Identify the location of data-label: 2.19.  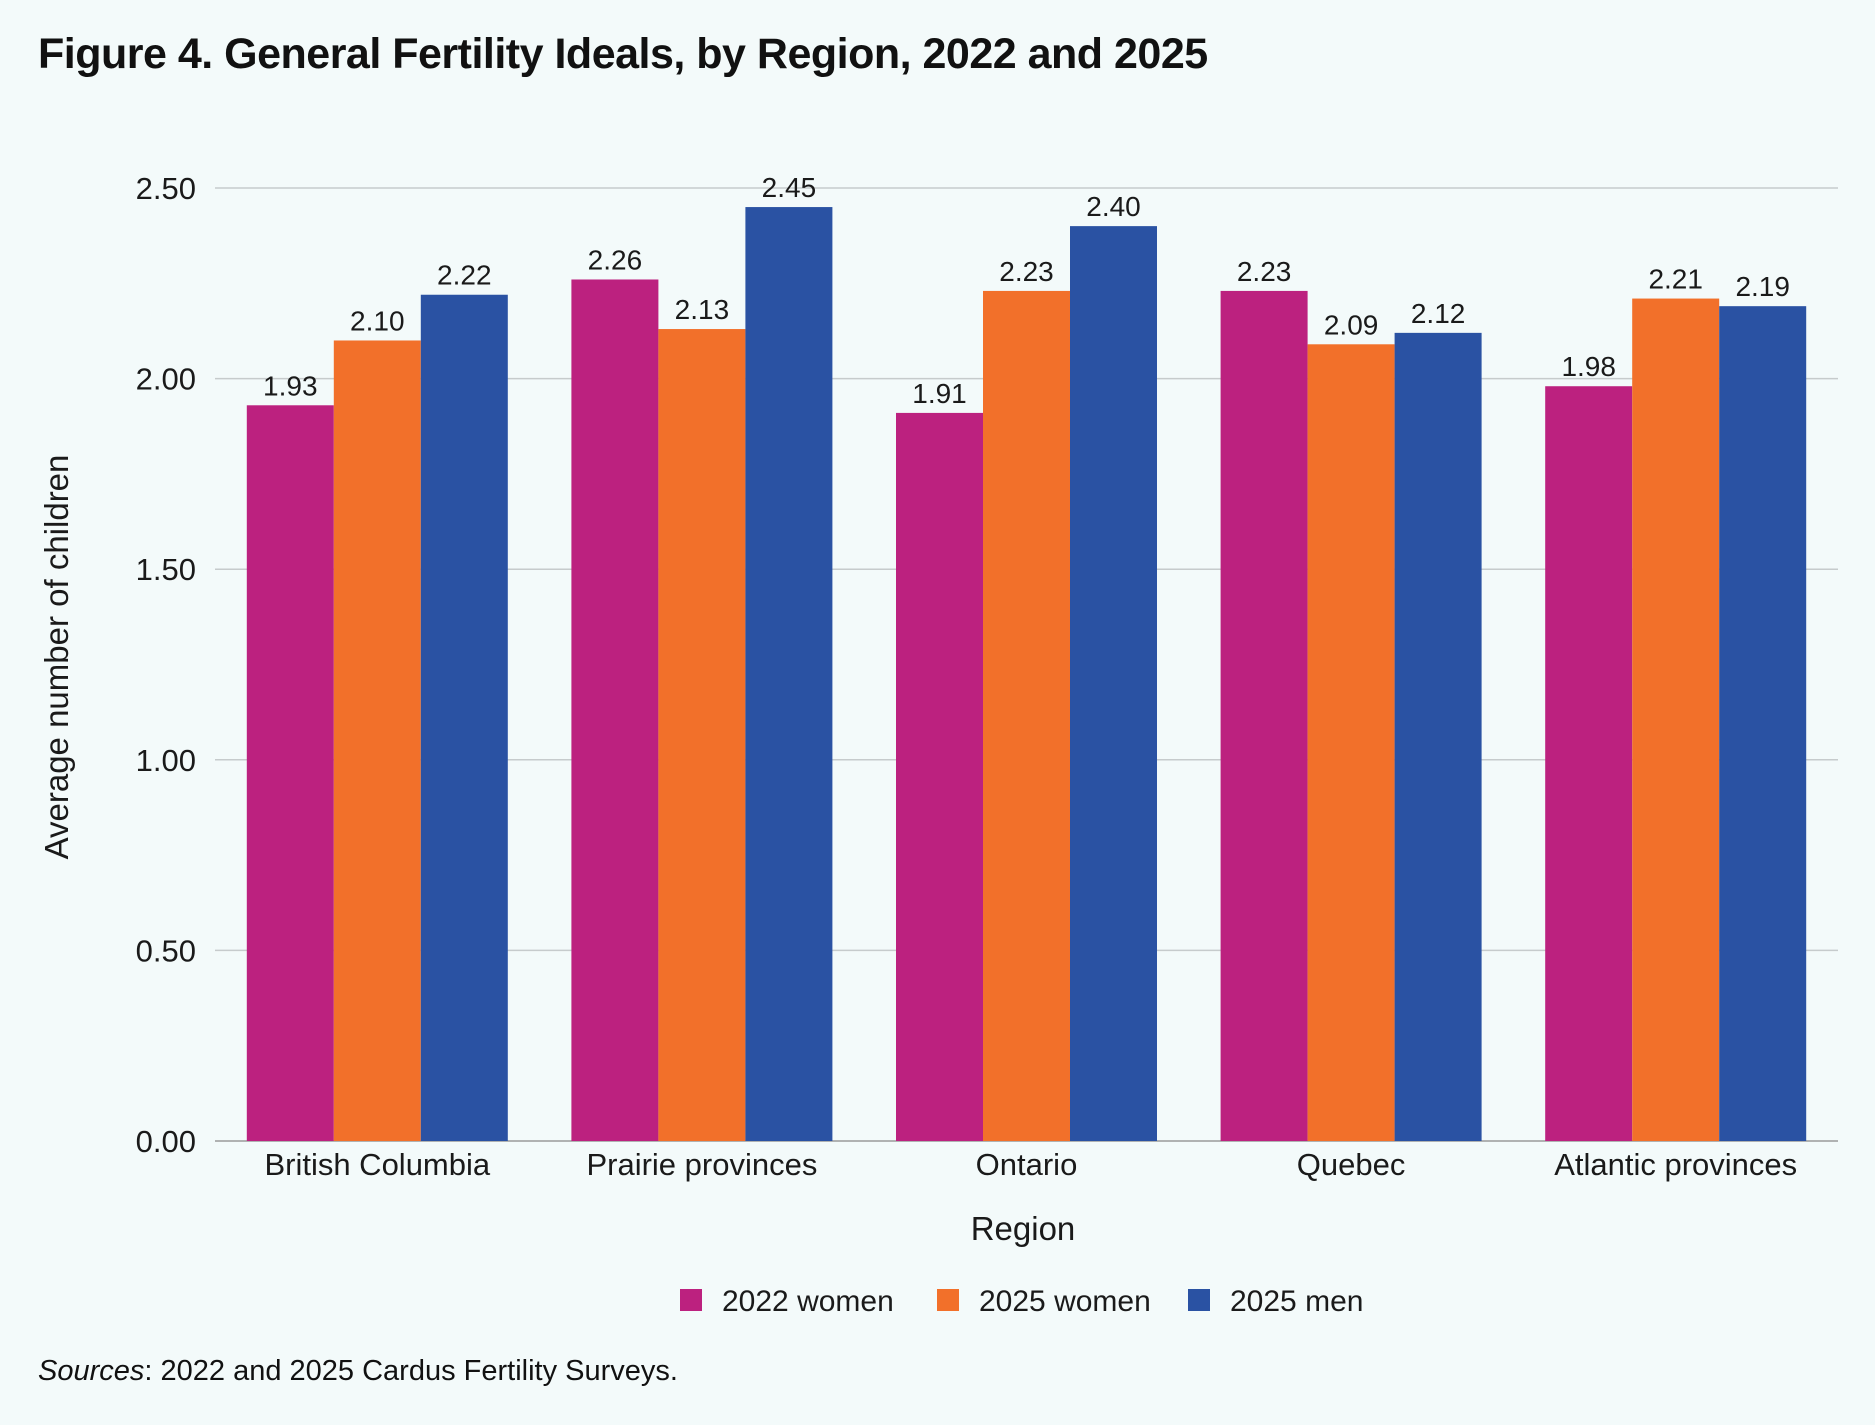
(1762, 286).